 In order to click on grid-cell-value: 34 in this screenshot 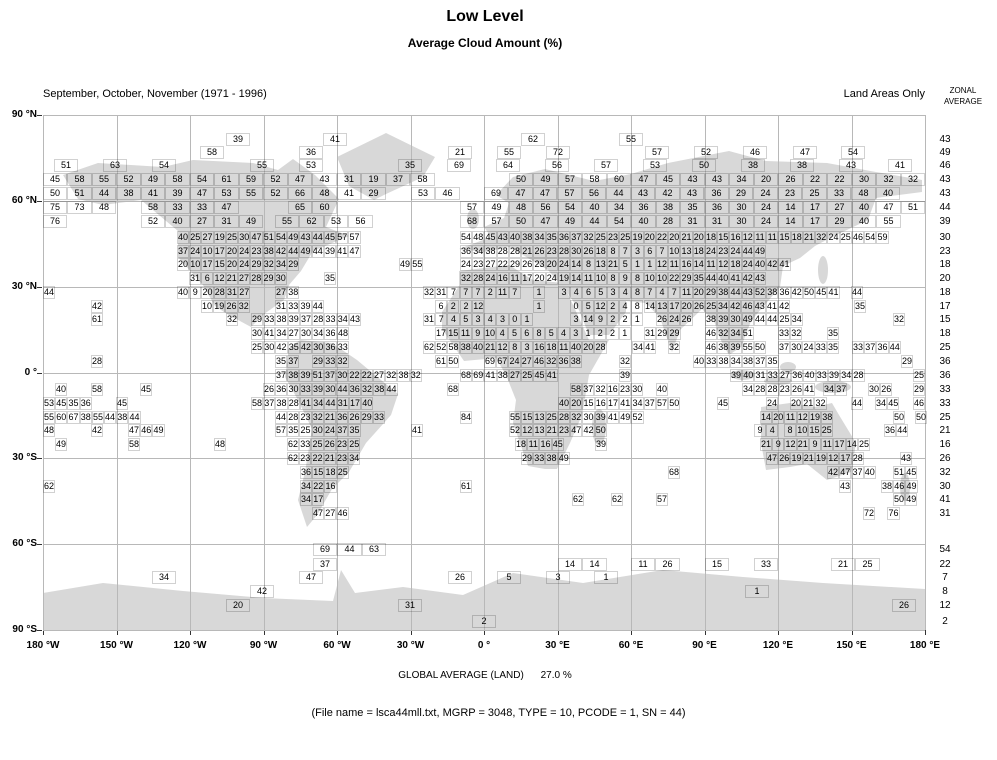, I will do `click(735, 361)`.